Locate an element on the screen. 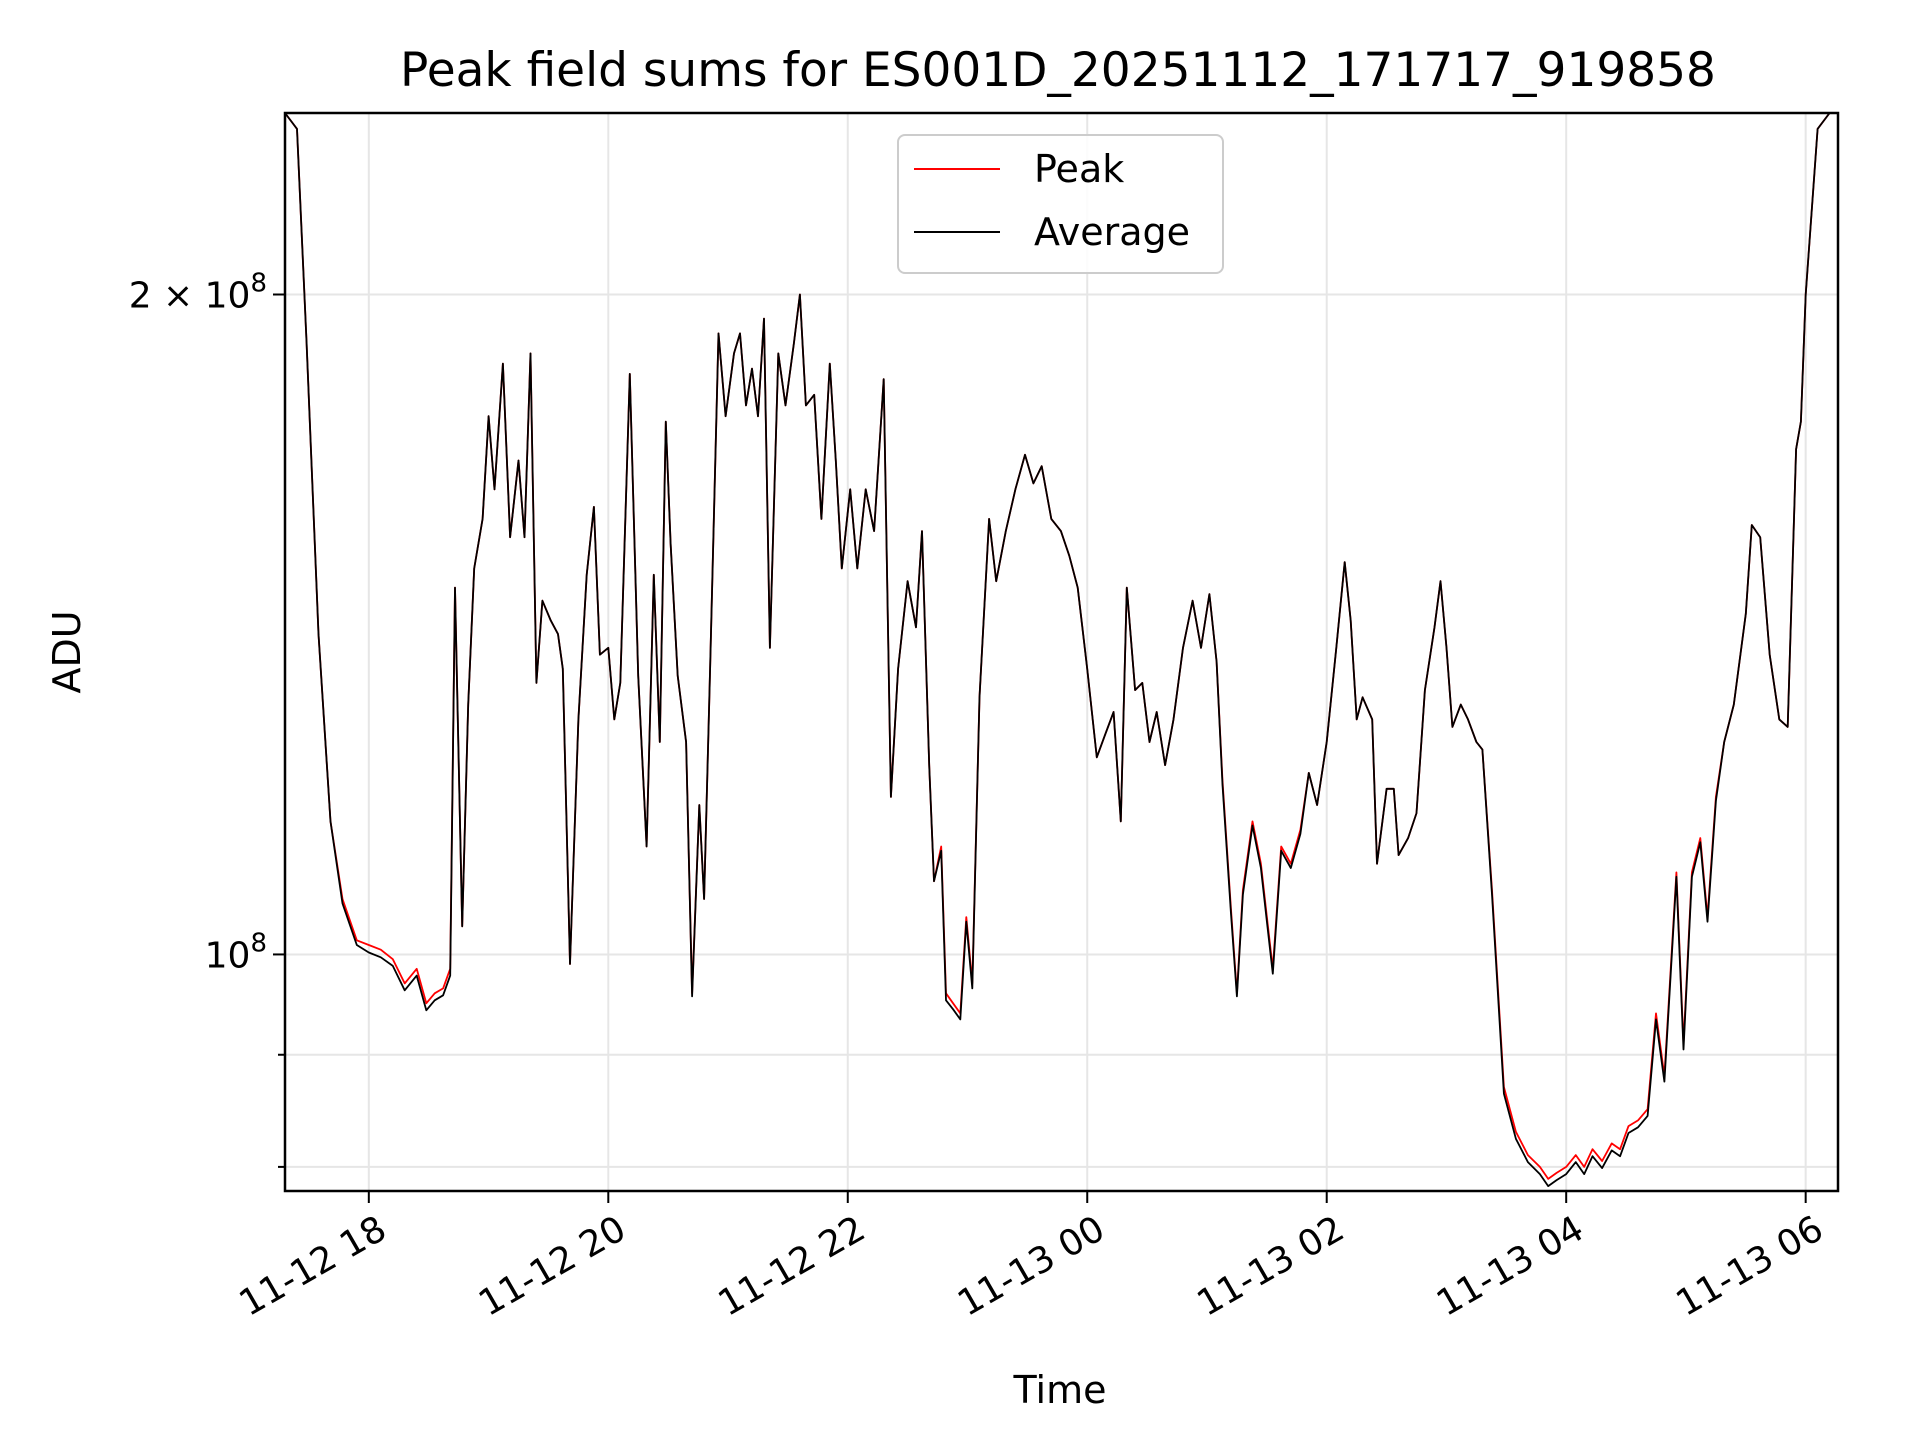 The image size is (1920, 1440). legend: Peak Average is located at coordinates (1060, 204).